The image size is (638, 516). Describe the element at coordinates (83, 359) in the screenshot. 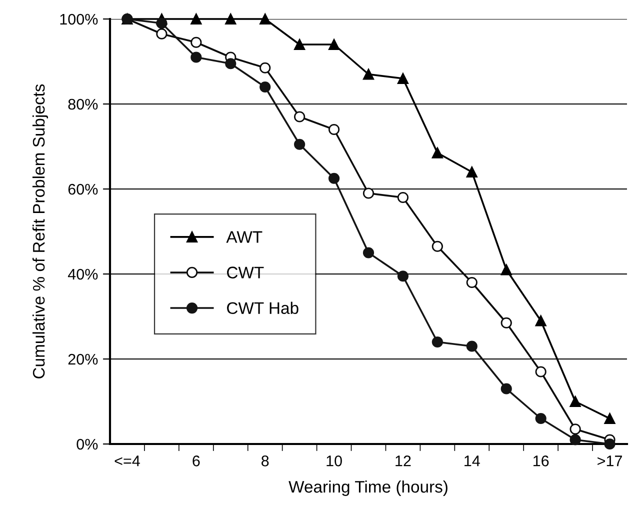

I see `y-tick-label: 20%` at that location.